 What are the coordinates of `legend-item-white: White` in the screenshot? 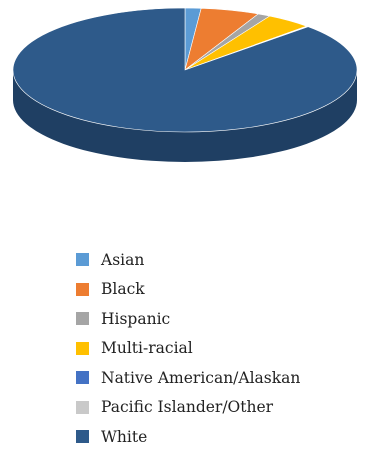 It's located at (188, 437).